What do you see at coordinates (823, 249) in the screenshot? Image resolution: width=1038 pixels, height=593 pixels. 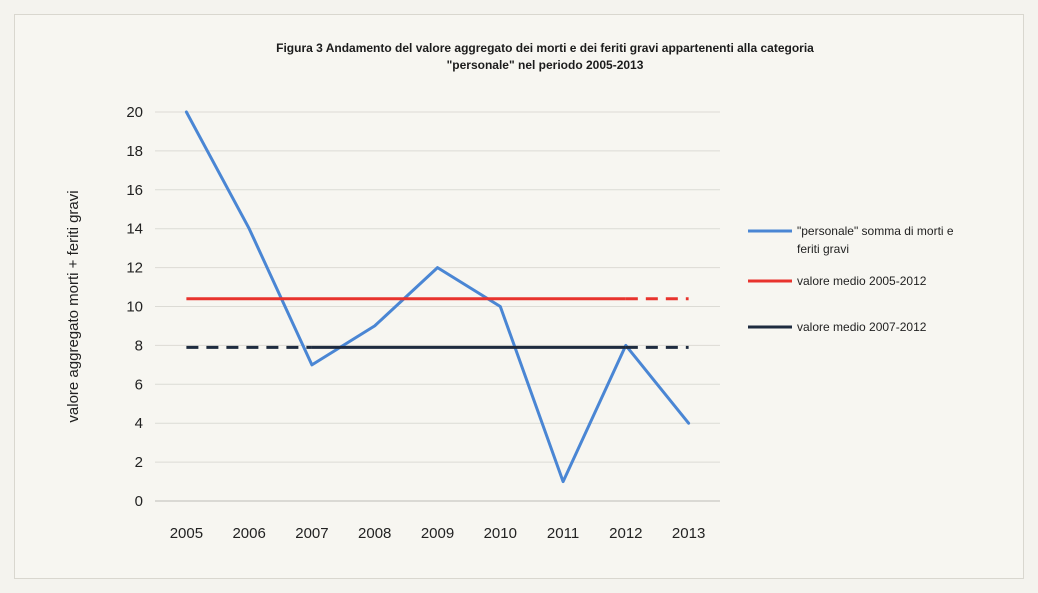 I see `legend-label: feriti gravi` at bounding box center [823, 249].